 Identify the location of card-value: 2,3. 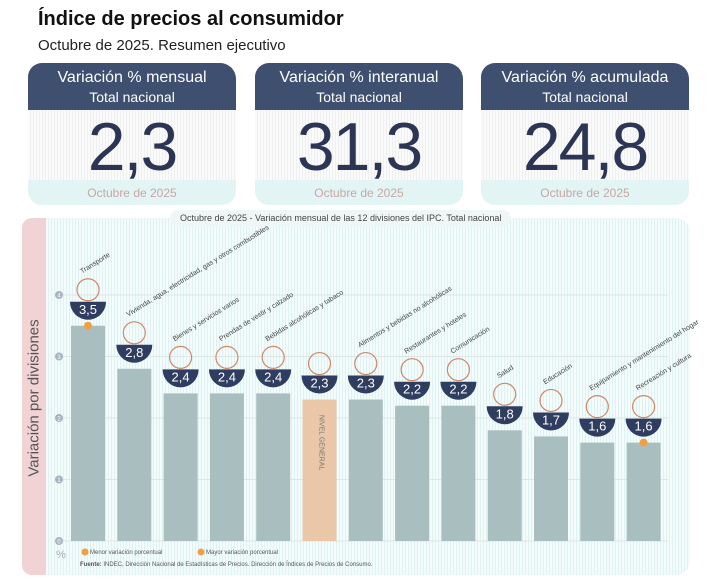
(133, 147).